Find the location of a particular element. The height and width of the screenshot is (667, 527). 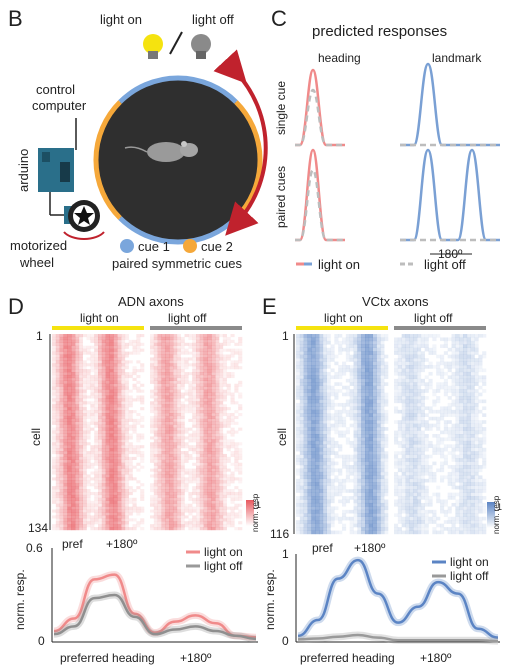

cue2-arc-left is located at coordinates (107, 160).